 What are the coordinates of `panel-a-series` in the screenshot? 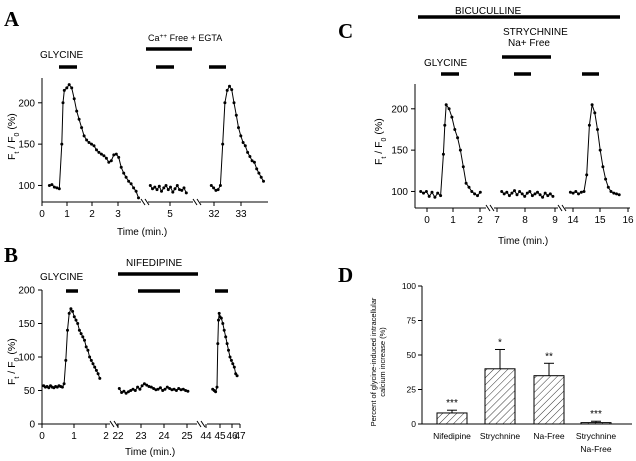 It's located at (156, 141).